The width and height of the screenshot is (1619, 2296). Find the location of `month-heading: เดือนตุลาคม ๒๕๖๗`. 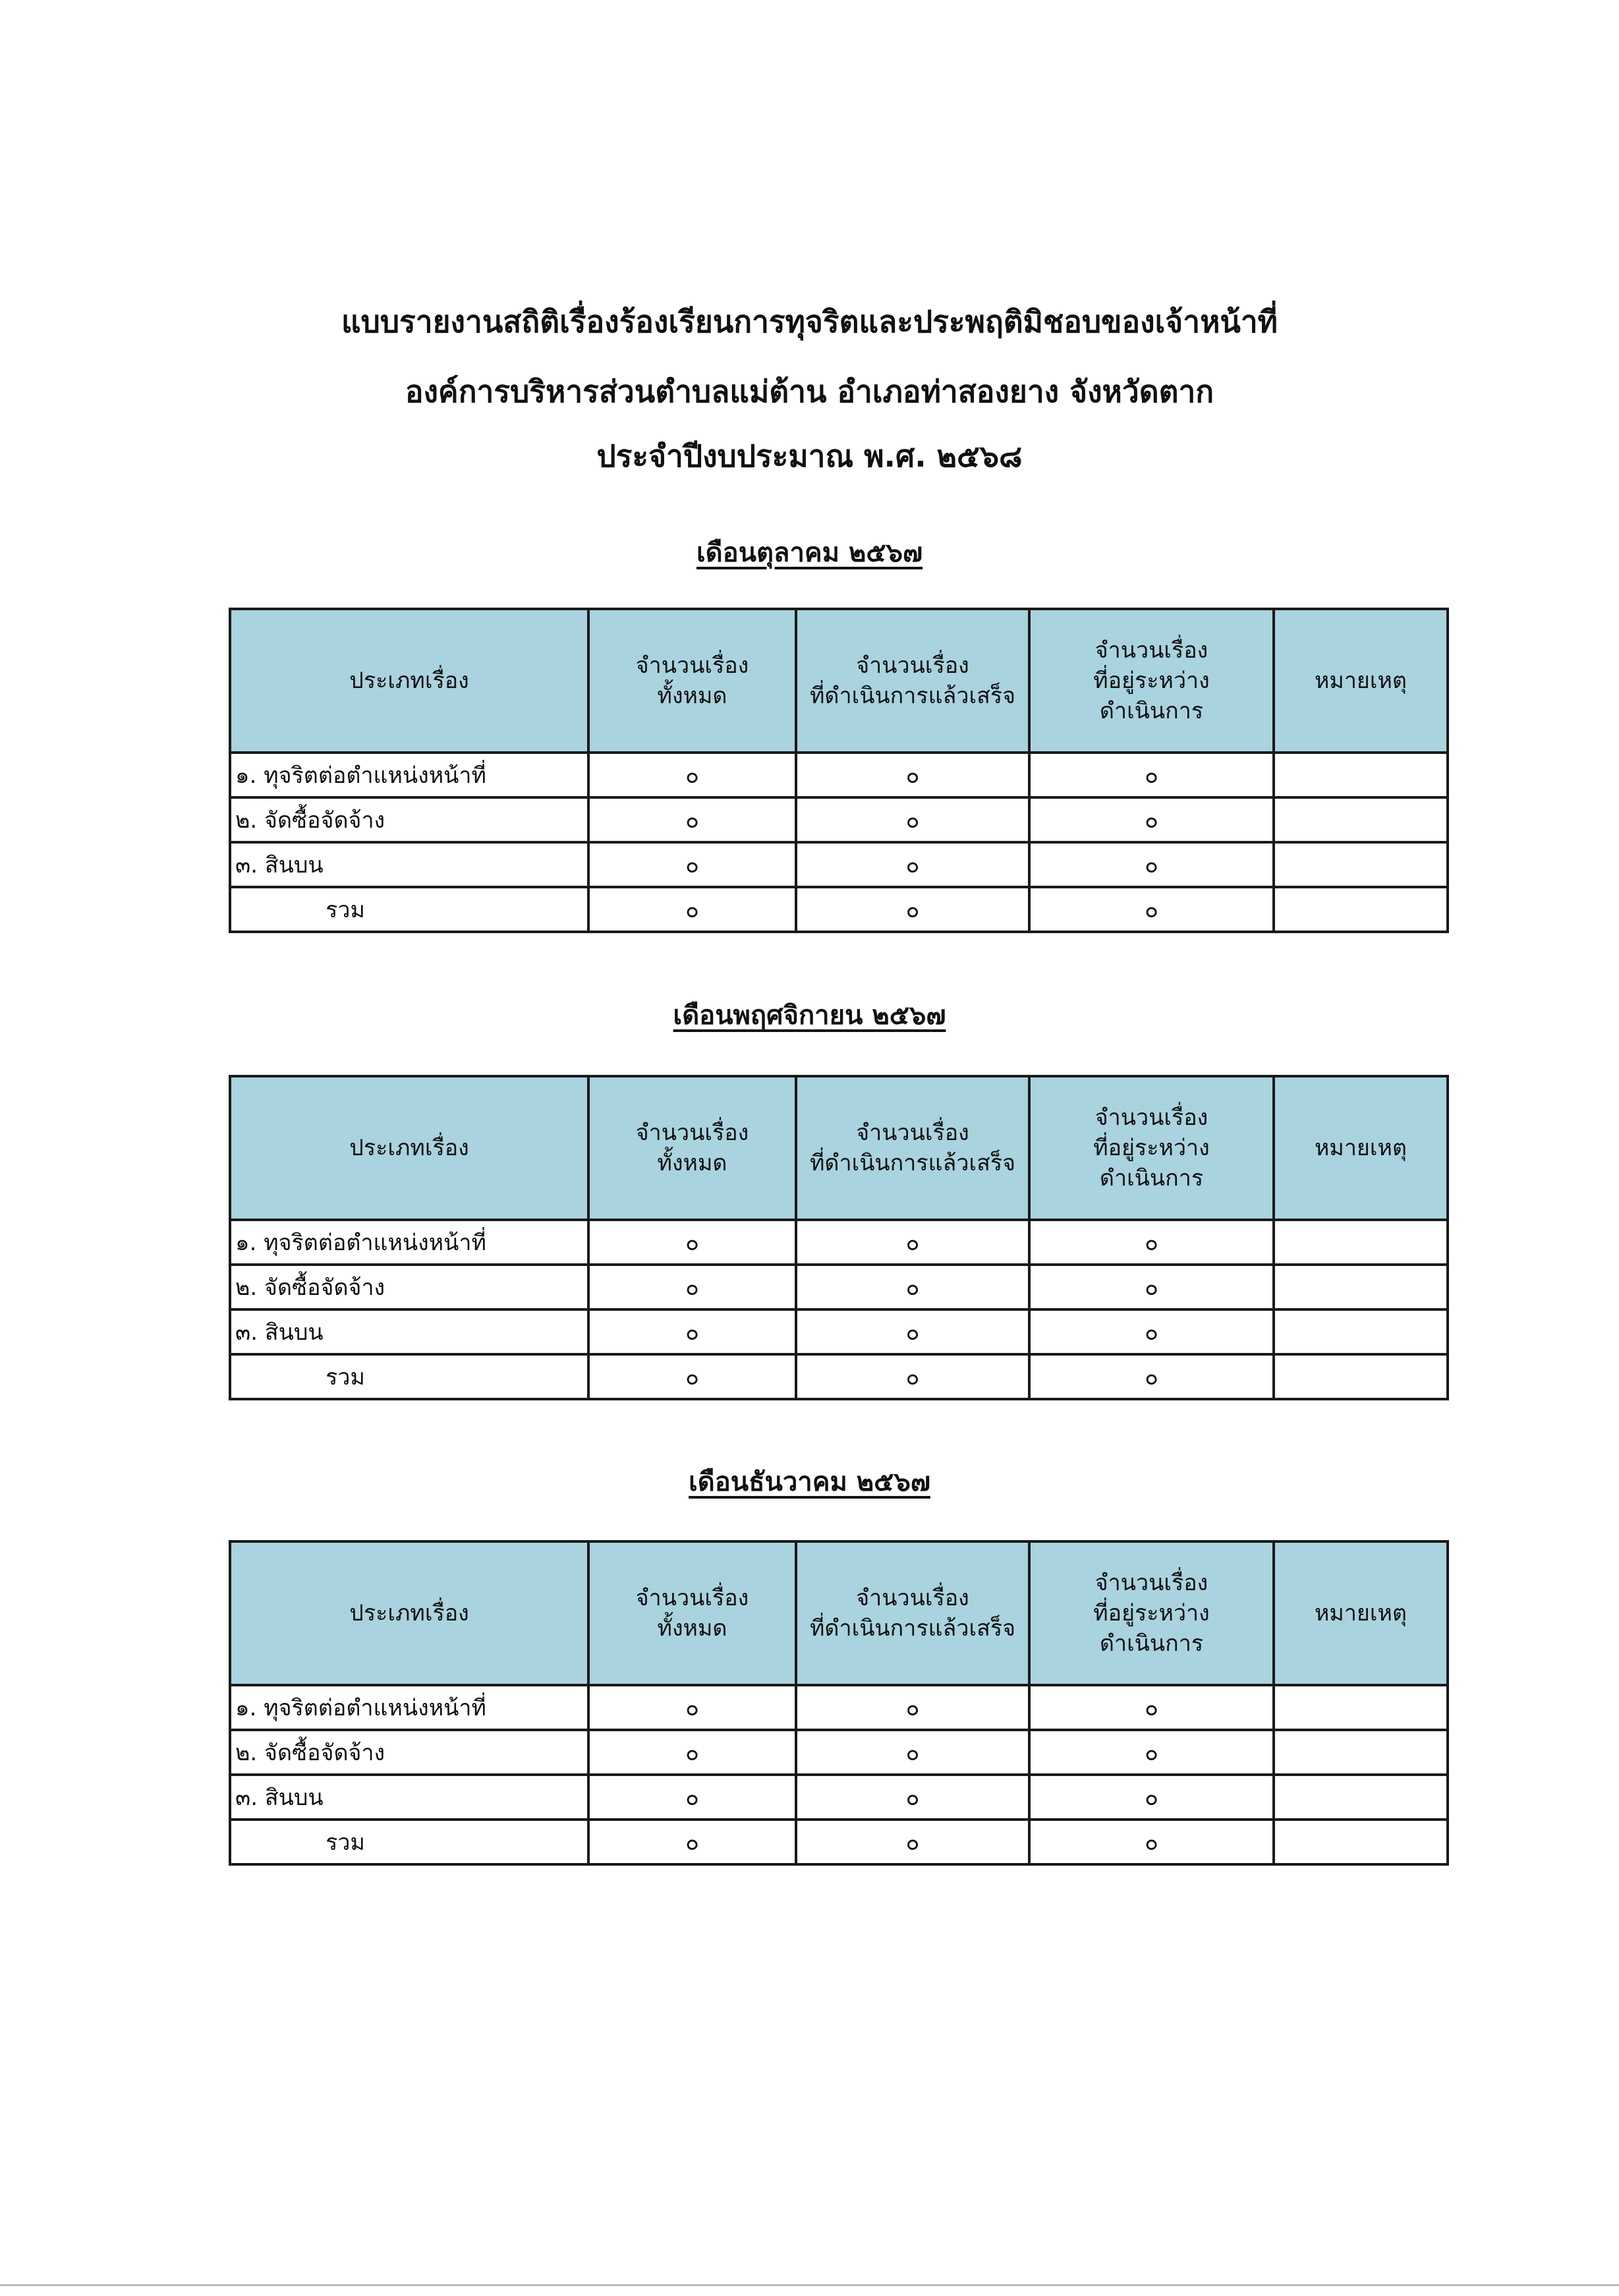

month-heading: เดือนตุลาคม ๒๕๖๗ is located at coordinates (809, 553).